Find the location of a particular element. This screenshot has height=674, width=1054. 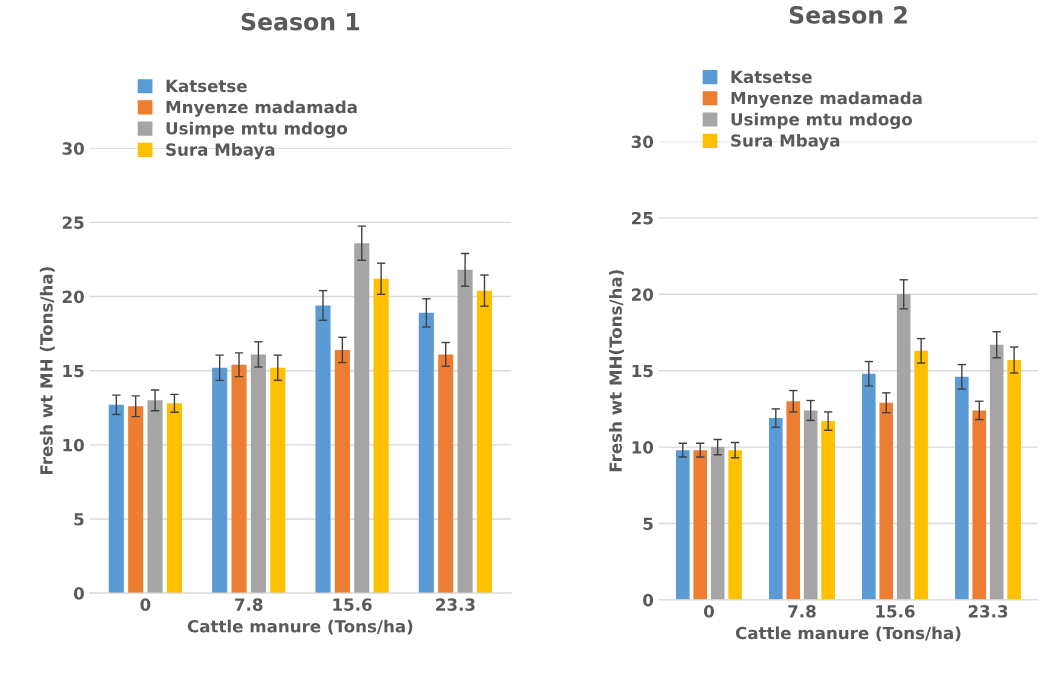

y-axis-title: Fresh wt MH(Tons/ha) is located at coordinates (616, 371).